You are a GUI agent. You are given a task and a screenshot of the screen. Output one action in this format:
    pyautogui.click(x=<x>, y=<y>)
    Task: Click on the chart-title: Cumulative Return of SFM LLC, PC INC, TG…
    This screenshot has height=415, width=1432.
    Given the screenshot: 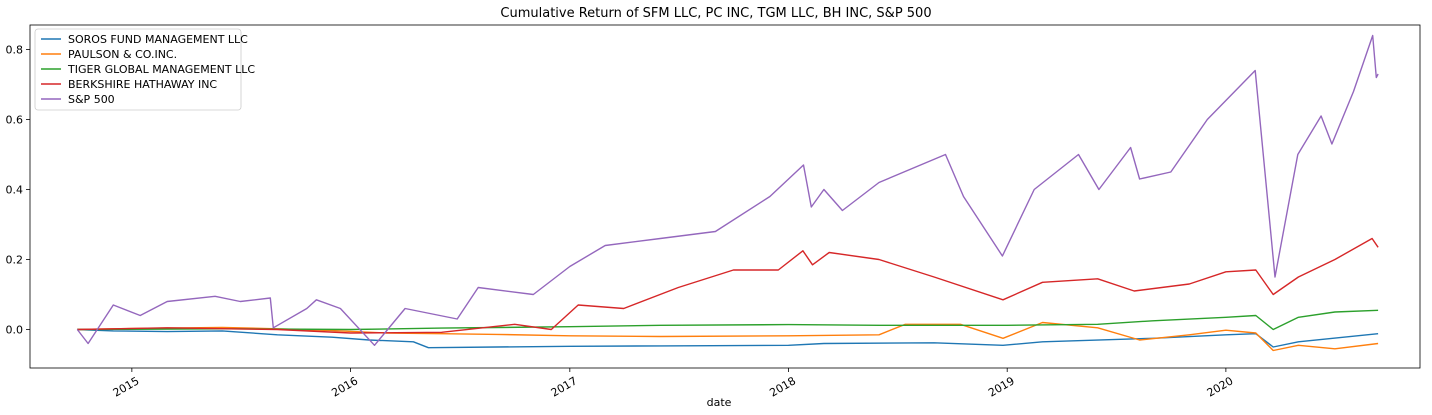 What is the action you would take?
    pyautogui.click(x=715, y=13)
    